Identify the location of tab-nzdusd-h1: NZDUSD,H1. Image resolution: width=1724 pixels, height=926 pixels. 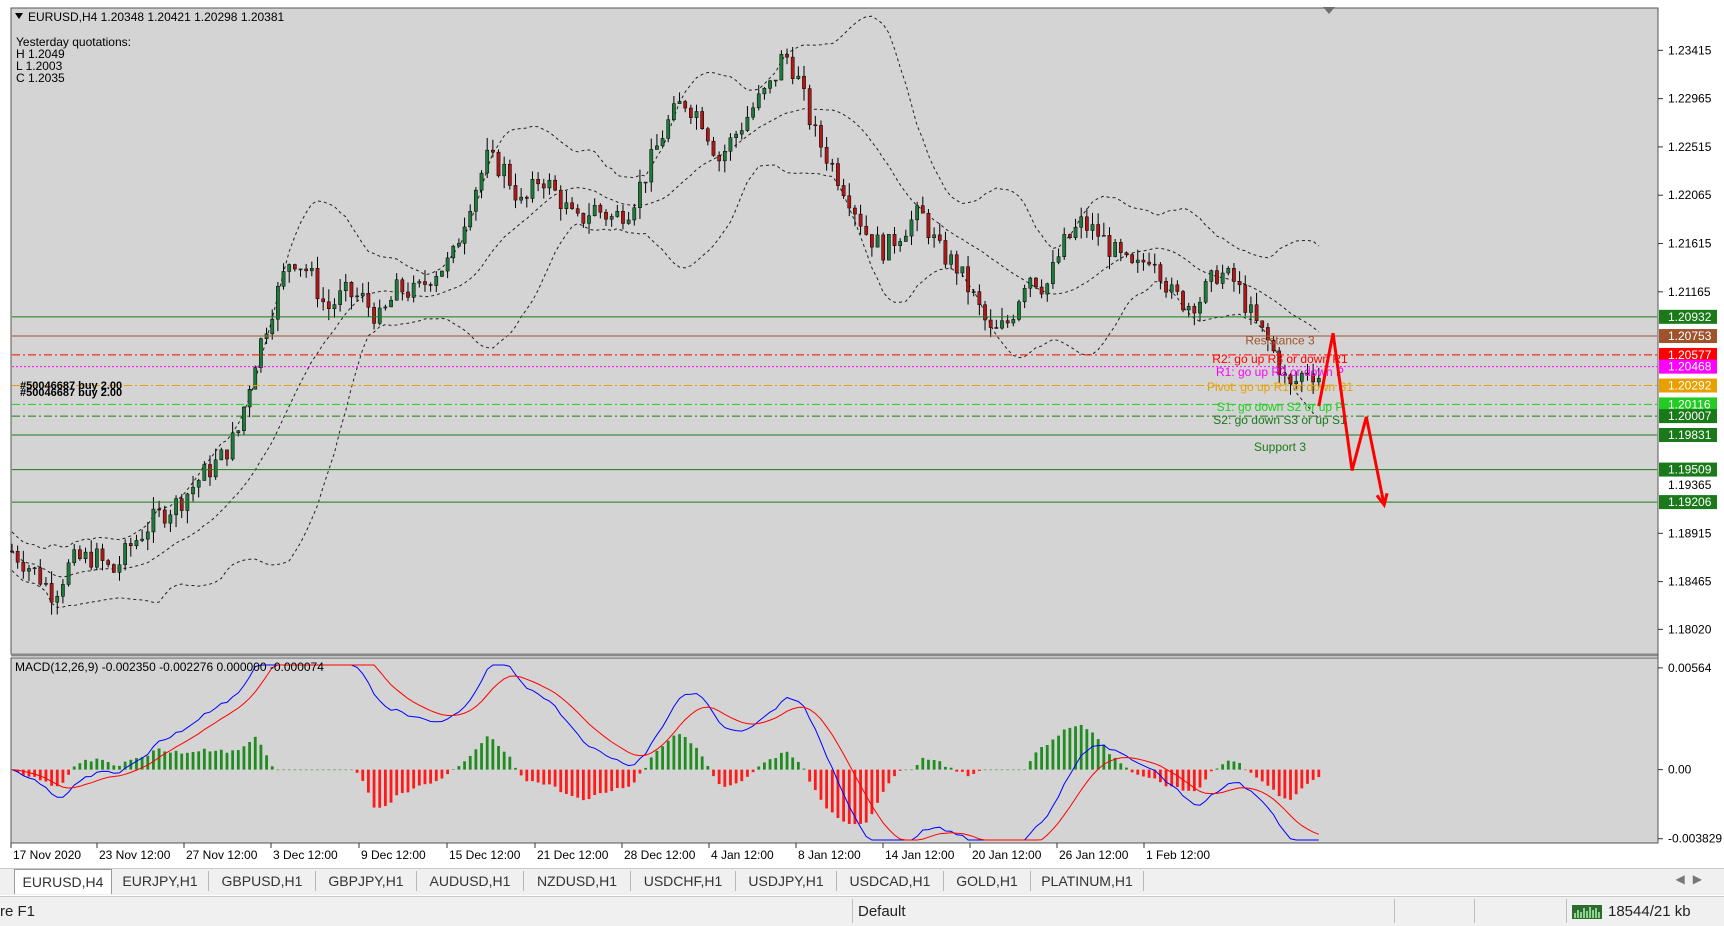
(577, 881).